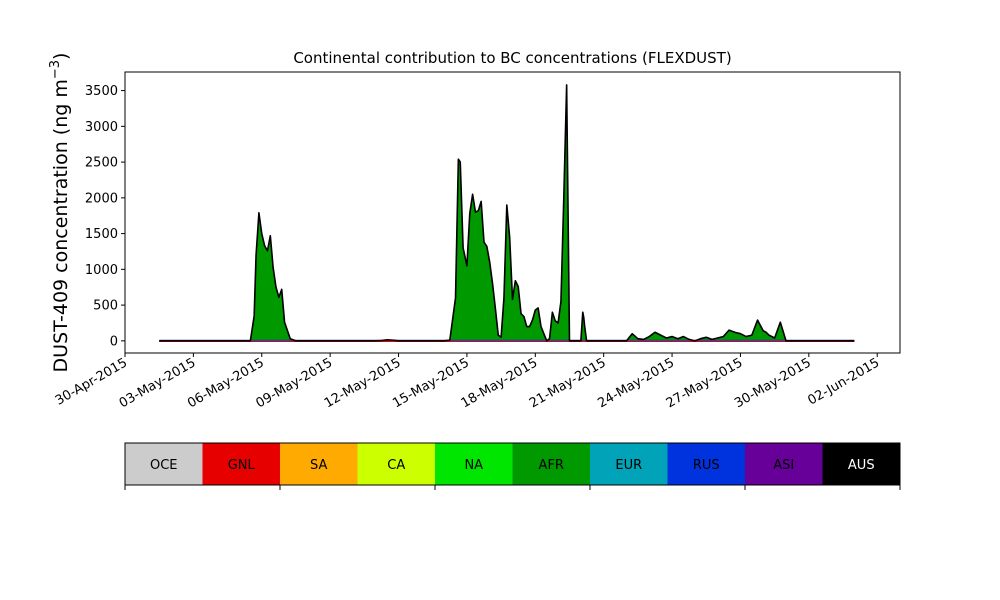  Describe the element at coordinates (226, 383) in the screenshot. I see `x-tick-label: 06-May-2015` at that location.